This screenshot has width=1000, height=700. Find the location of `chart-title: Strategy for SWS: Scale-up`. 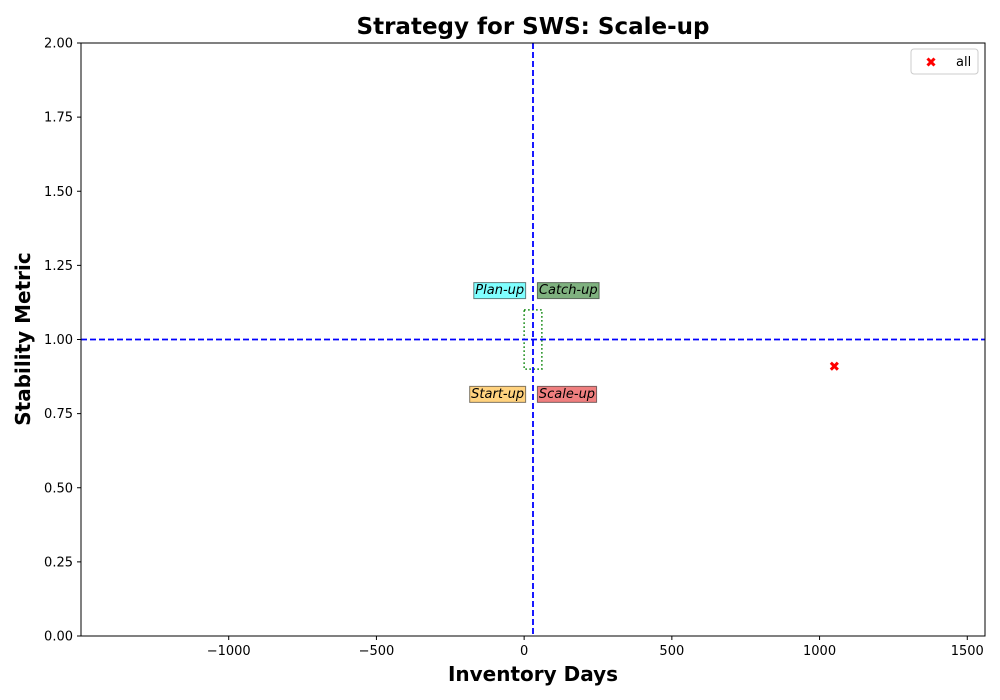

chart-title: Strategy for SWS: Scale-up is located at coordinates (533, 27).